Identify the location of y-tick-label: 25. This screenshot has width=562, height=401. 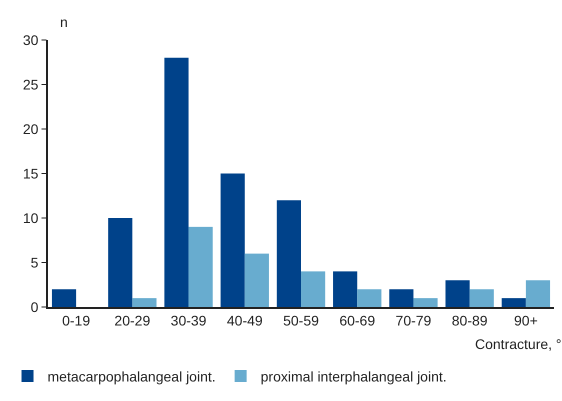
(30, 84).